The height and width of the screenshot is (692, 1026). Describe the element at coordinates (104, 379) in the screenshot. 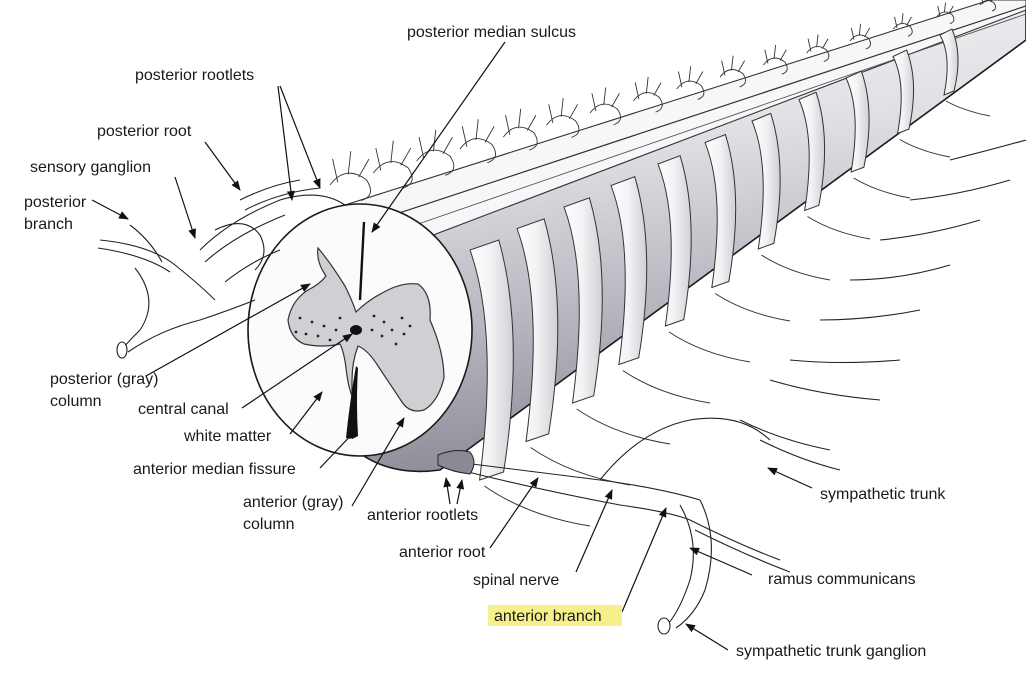

I see `label-posterior-gray-column-1: posterior (gray)` at that location.